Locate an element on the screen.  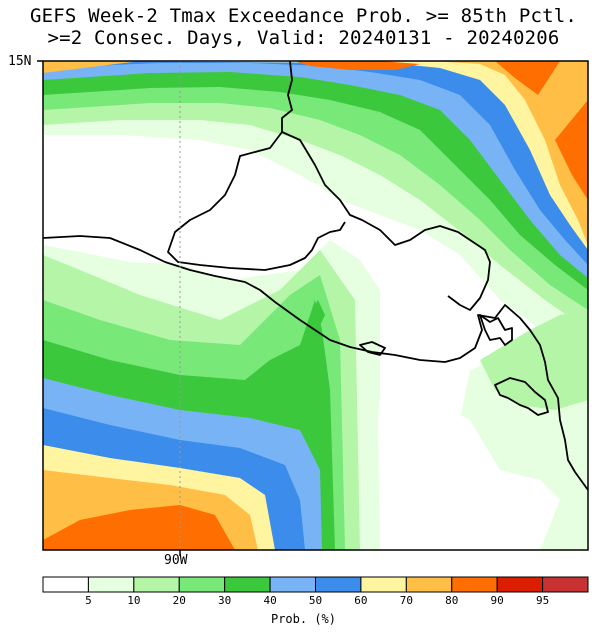
colorbar-tick-label: 20 is located at coordinates (179, 600).